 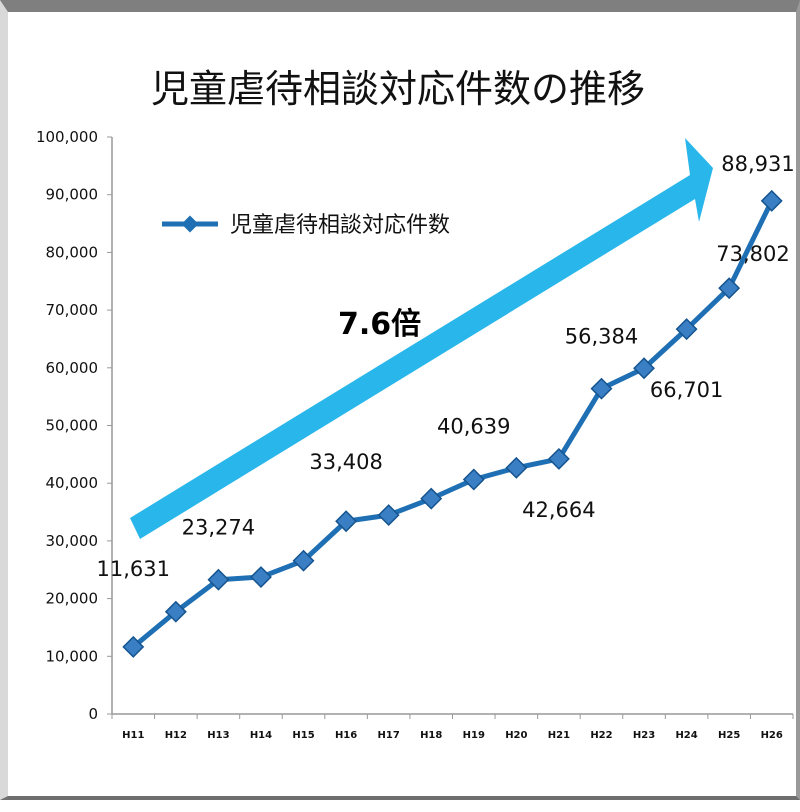 I want to click on y-tick-label: 70,000, so click(x=72, y=310).